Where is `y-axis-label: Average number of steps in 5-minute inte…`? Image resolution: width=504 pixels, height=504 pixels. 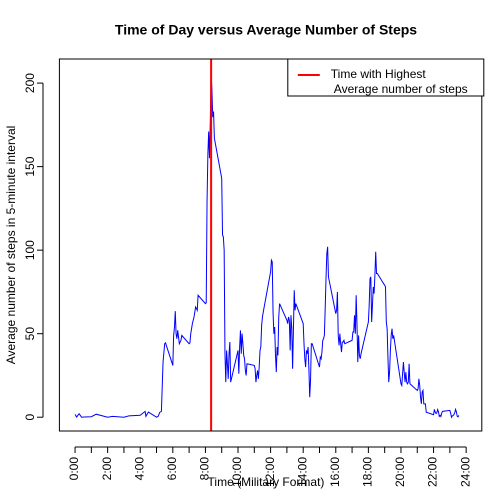
y-axis-label: Average number of steps in 5-minute inte… is located at coordinates (11, 245).